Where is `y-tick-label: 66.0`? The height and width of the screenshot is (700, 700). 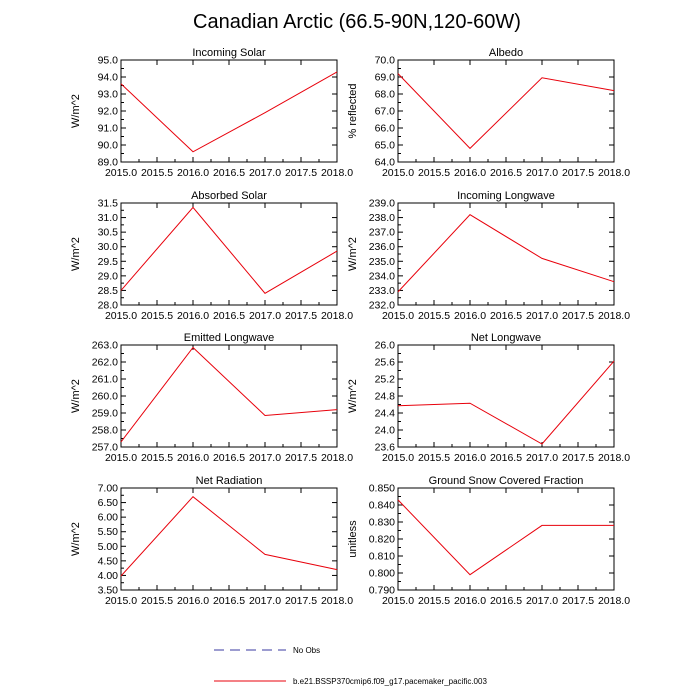
y-tick-label: 66.0 is located at coordinates (385, 129).